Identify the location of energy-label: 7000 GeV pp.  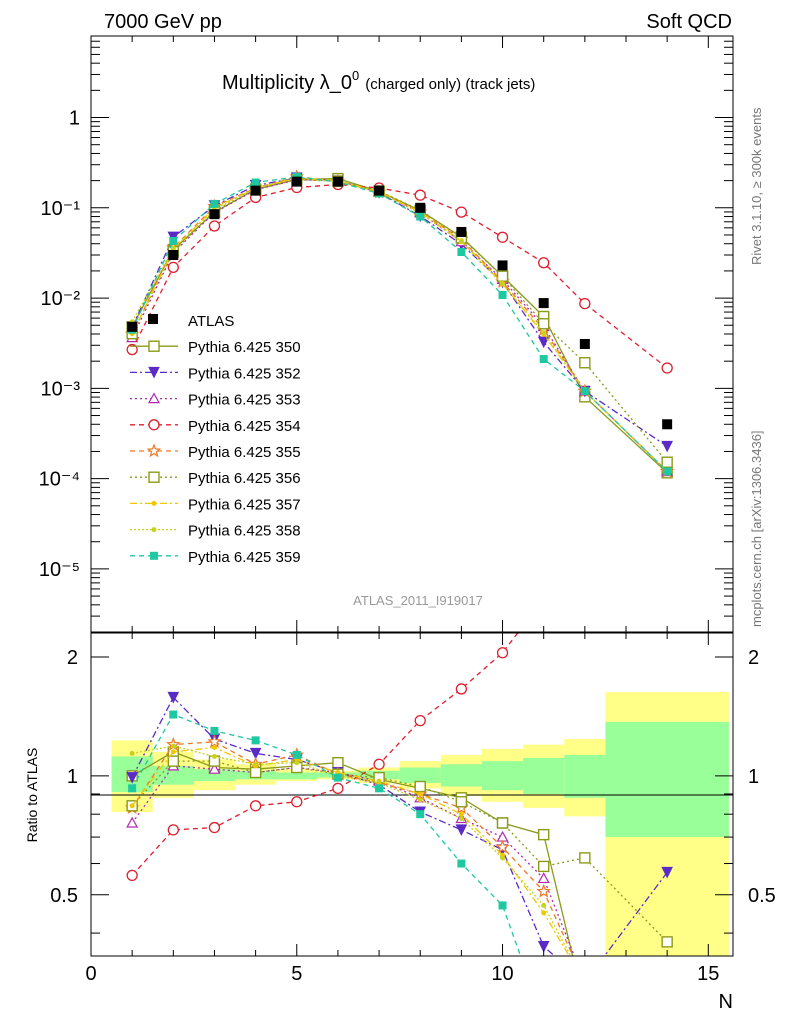
(163, 22).